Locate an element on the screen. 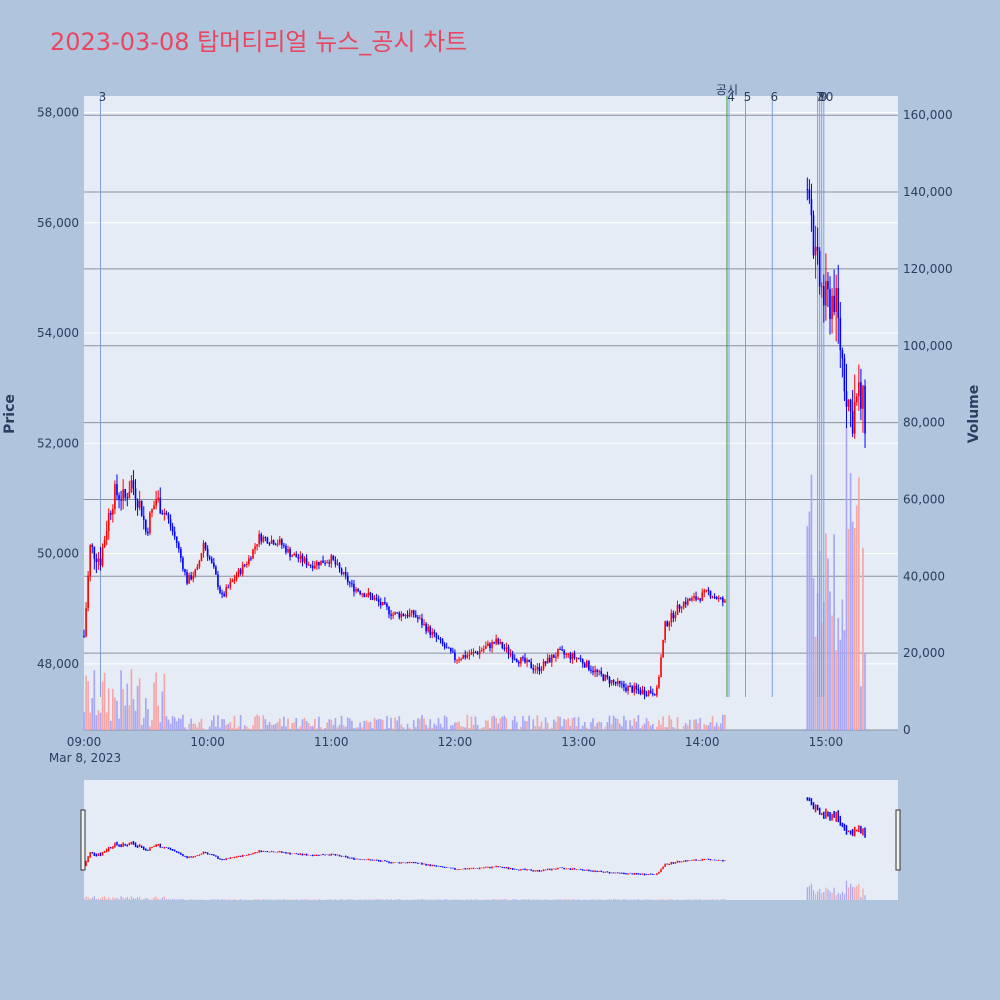  price-tick-label: 52,000 is located at coordinates (58, 443).